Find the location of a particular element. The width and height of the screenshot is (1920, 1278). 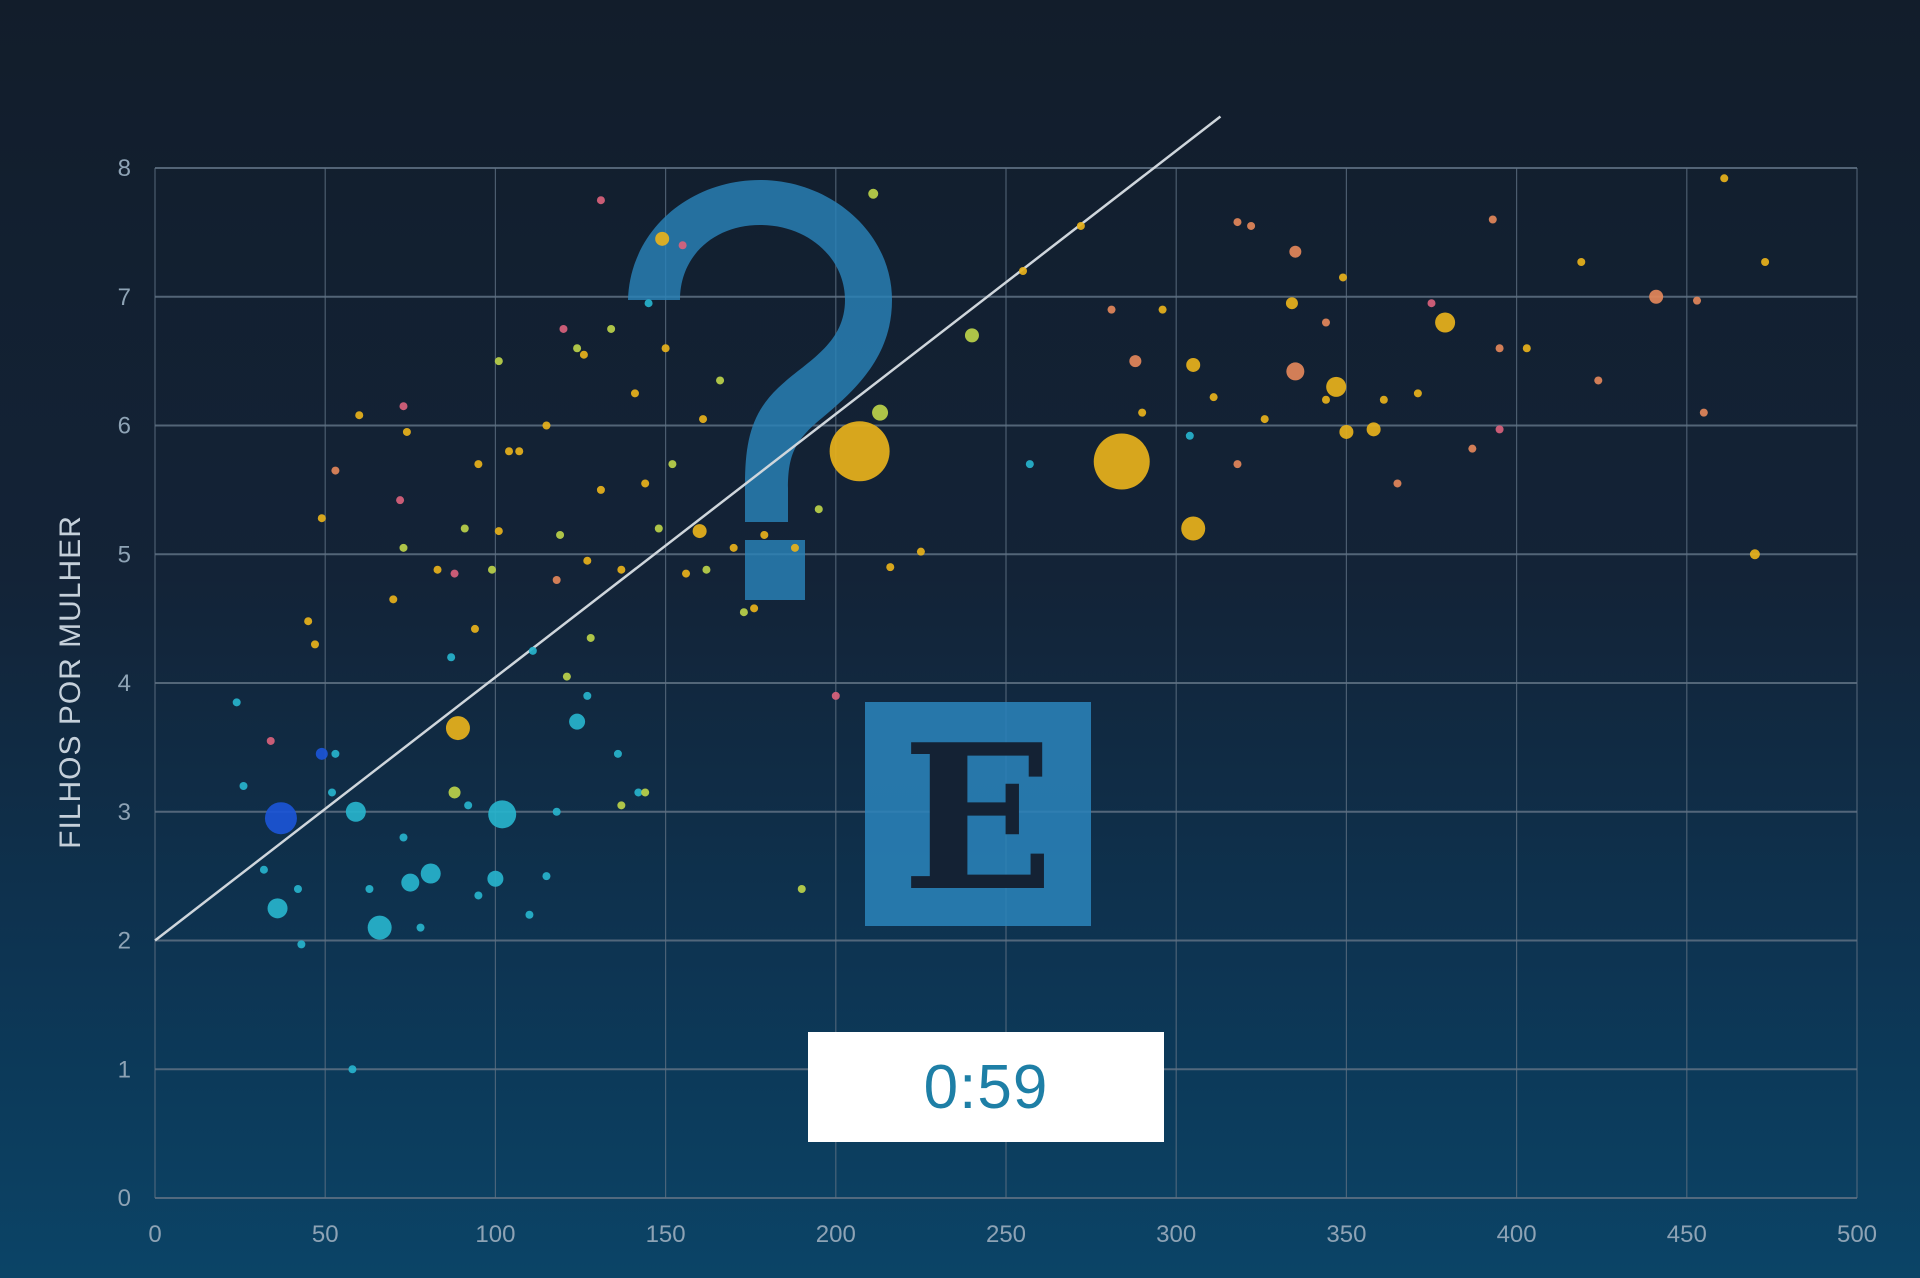

x-tick-label: 400 is located at coordinates (1517, 1234).